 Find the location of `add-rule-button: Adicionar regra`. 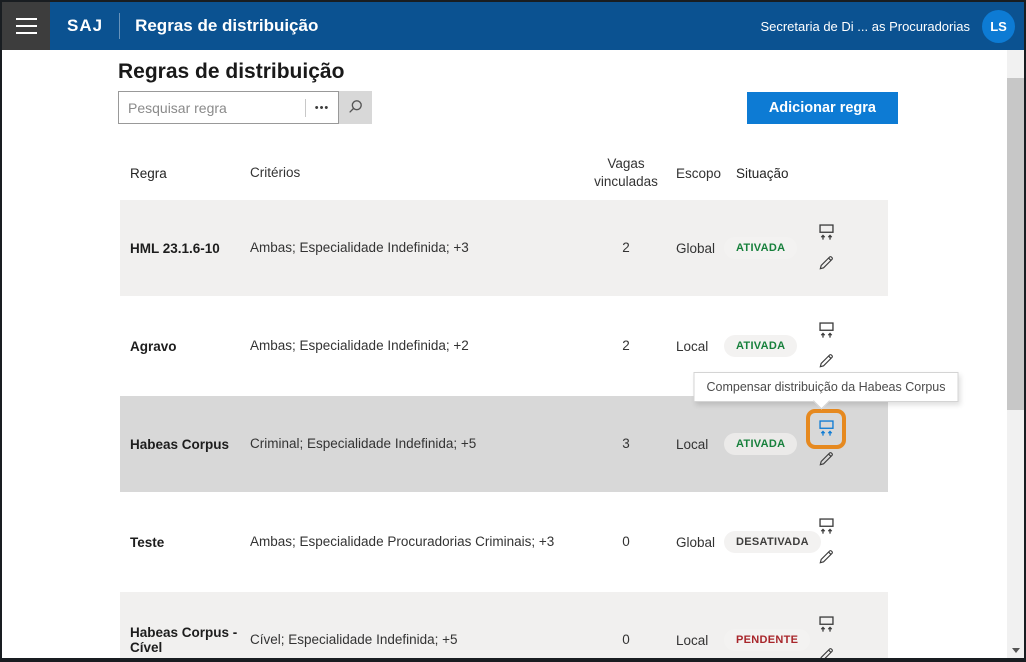

add-rule-button: Adicionar regra is located at coordinates (822, 107).